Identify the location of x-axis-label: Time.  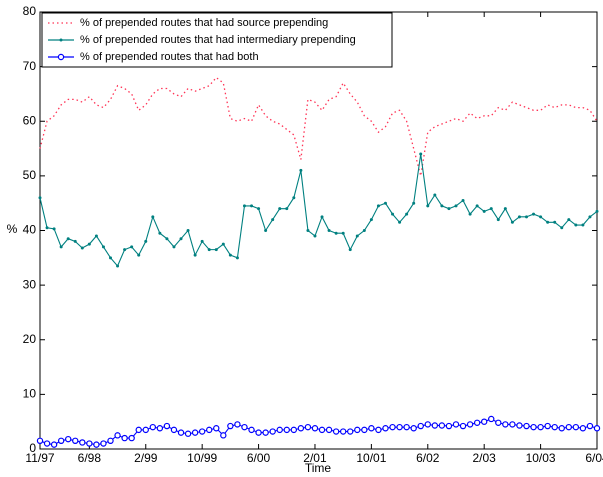
(318, 468).